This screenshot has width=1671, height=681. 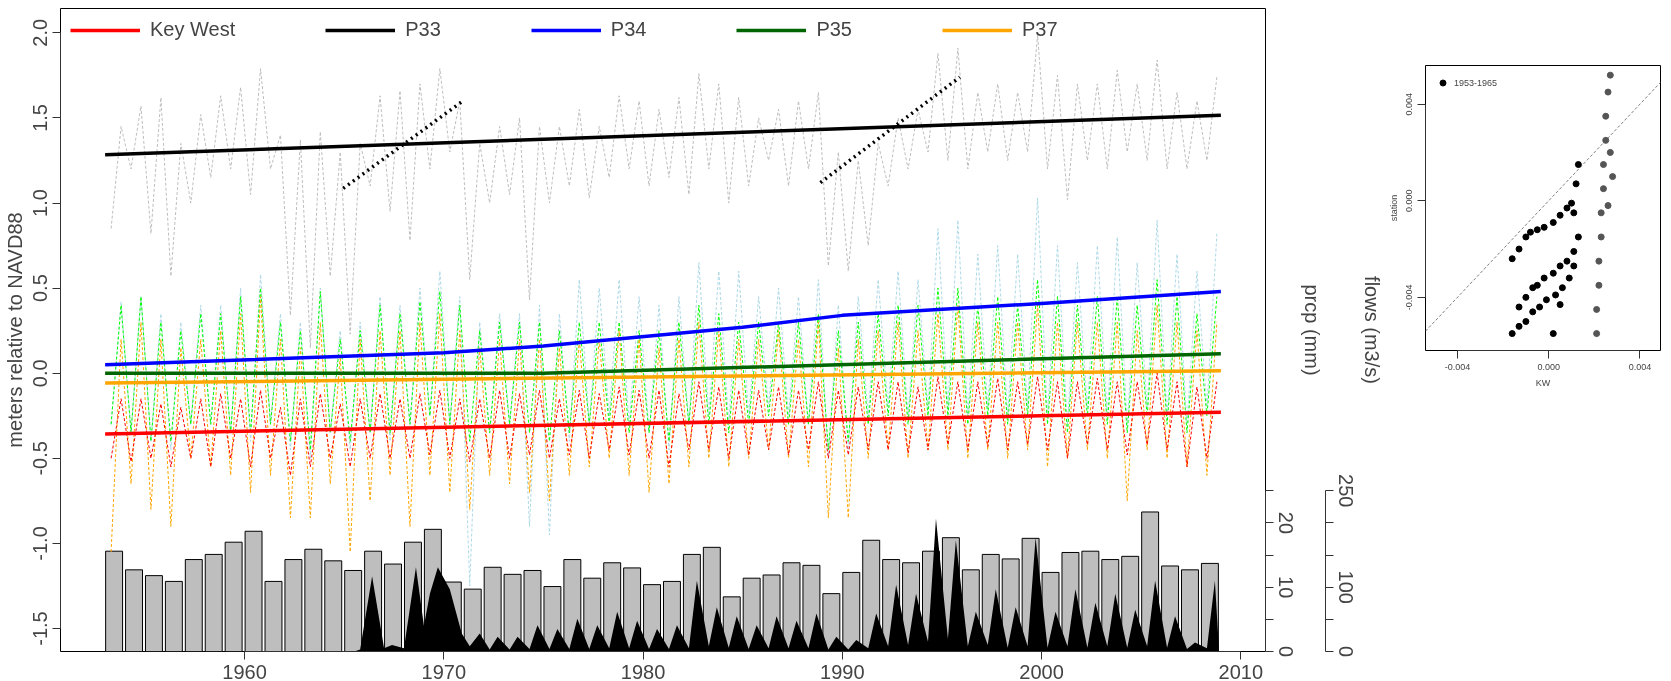 What do you see at coordinates (1457, 366) in the screenshot?
I see `x-tick-label: -0.004` at bounding box center [1457, 366].